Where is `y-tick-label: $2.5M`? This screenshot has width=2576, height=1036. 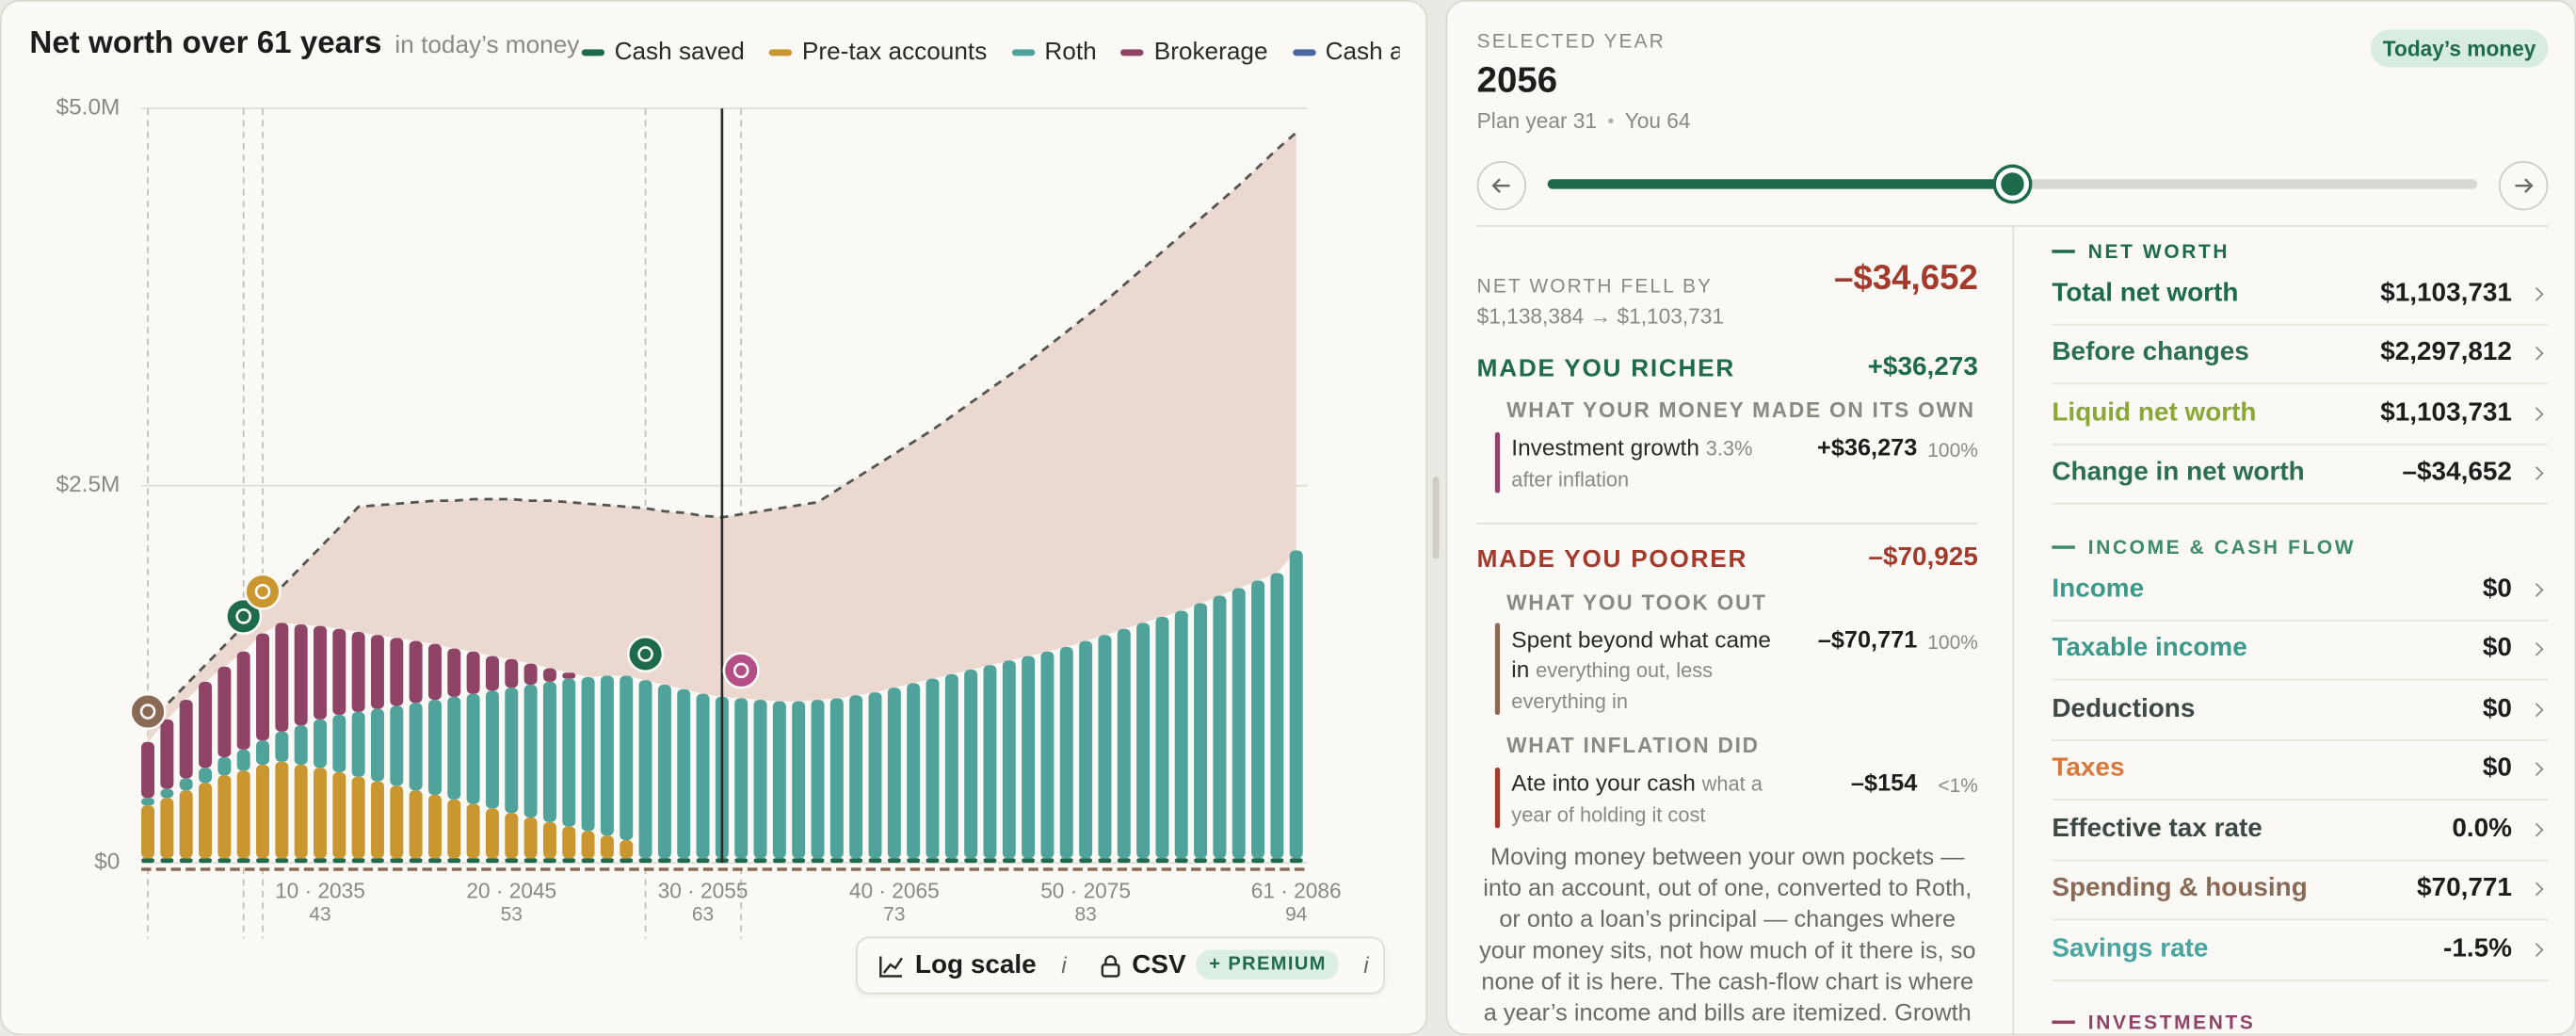 y-tick-label: $2.5M is located at coordinates (88, 485).